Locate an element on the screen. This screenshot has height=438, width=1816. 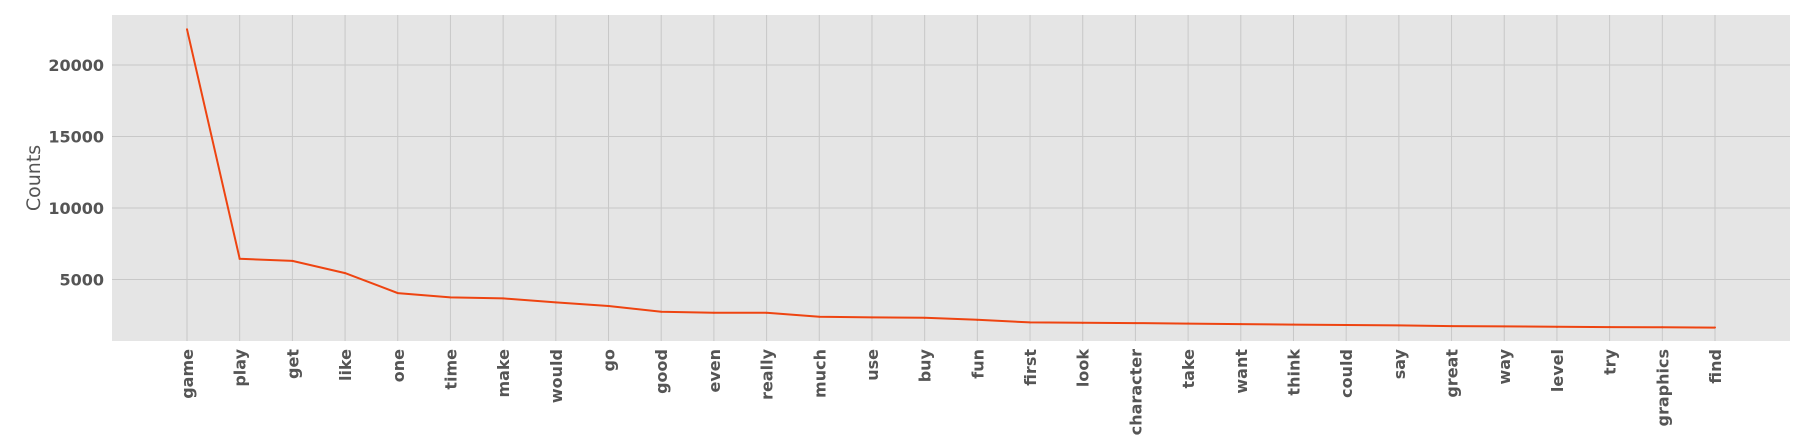
data-point-good is located at coordinates (661, 311).